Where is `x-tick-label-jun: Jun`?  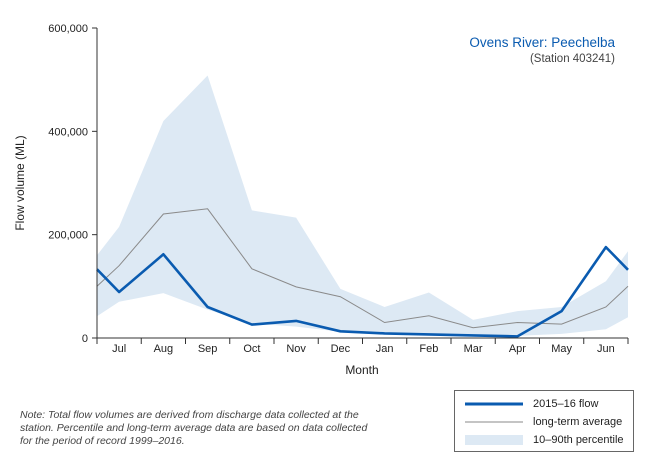 x-tick-label-jun: Jun is located at coordinates (606, 349).